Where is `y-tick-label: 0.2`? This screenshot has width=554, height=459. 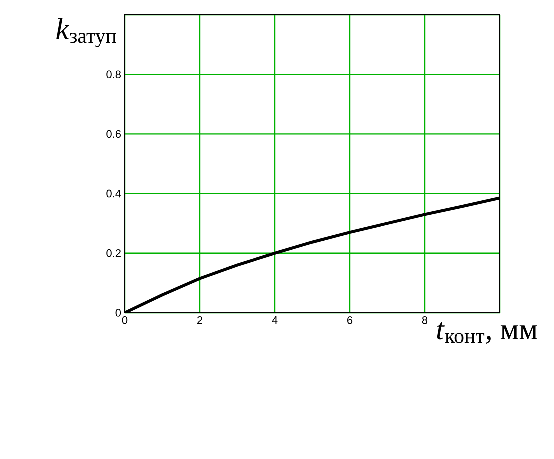 y-tick-label: 0.2 is located at coordinates (113, 254).